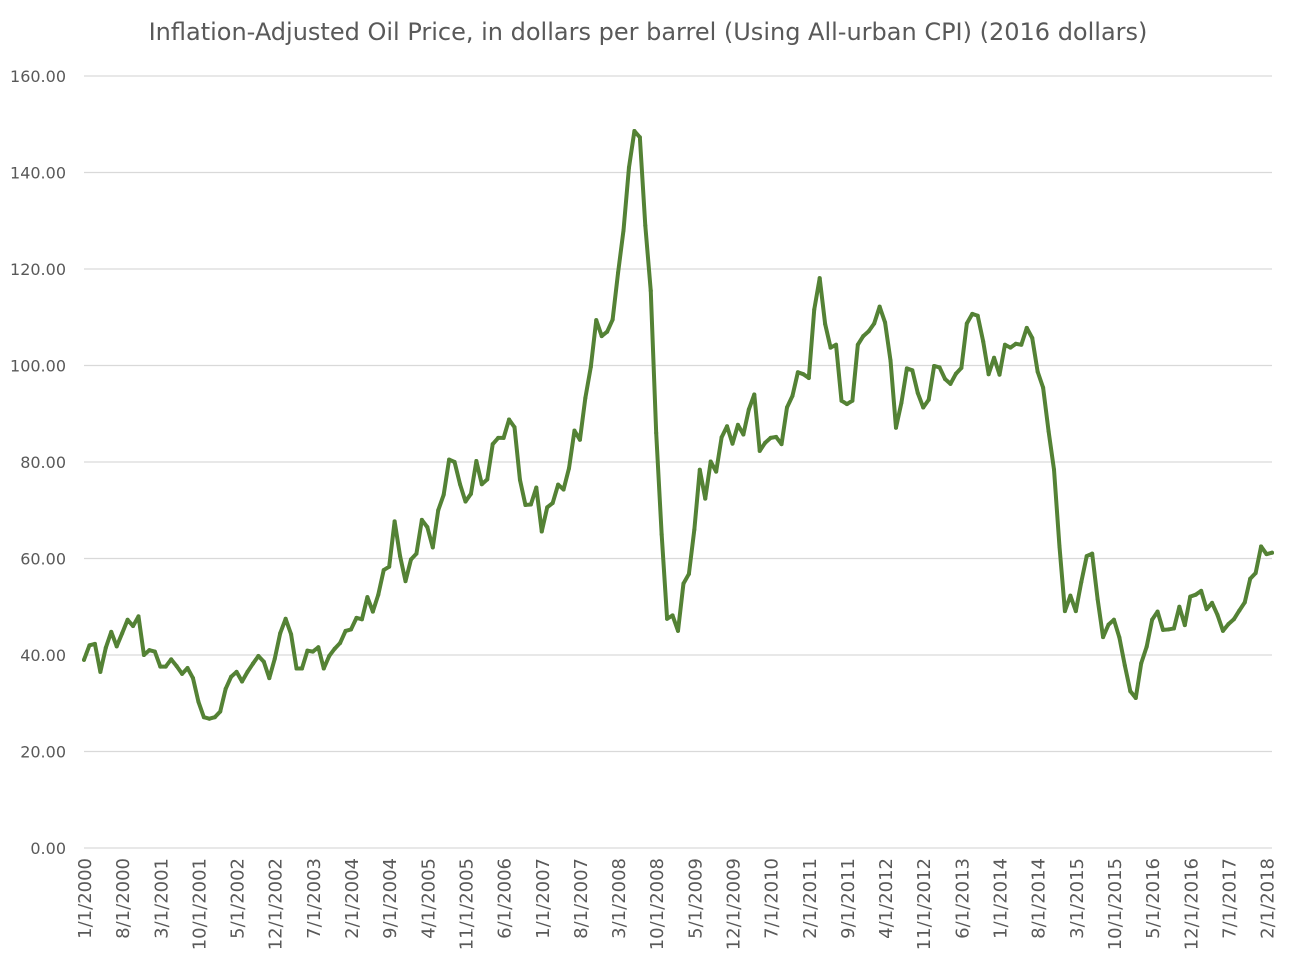 This screenshot has width=1296, height=975. What do you see at coordinates (276, 904) in the screenshot?
I see `x-tick-label: 12/1/2002` at bounding box center [276, 904].